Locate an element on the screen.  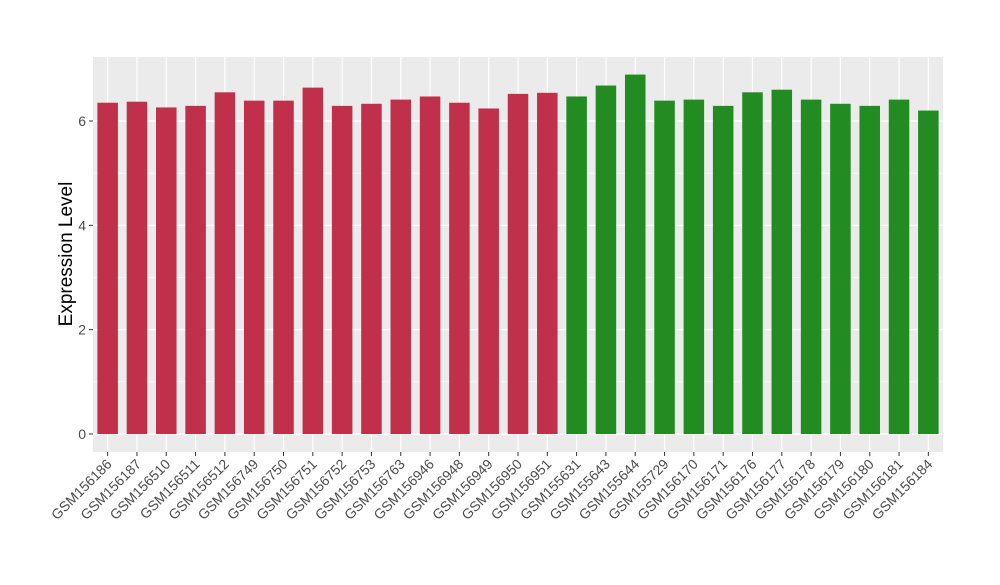
y-tick-label: 0 is located at coordinates (82, 434).